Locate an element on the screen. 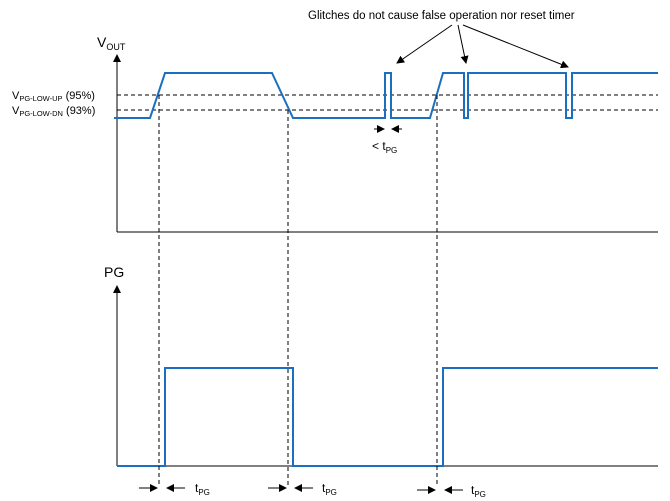 The width and height of the screenshot is (670, 501). glitch-width-marker: < tPG is located at coordinates (387, 140).